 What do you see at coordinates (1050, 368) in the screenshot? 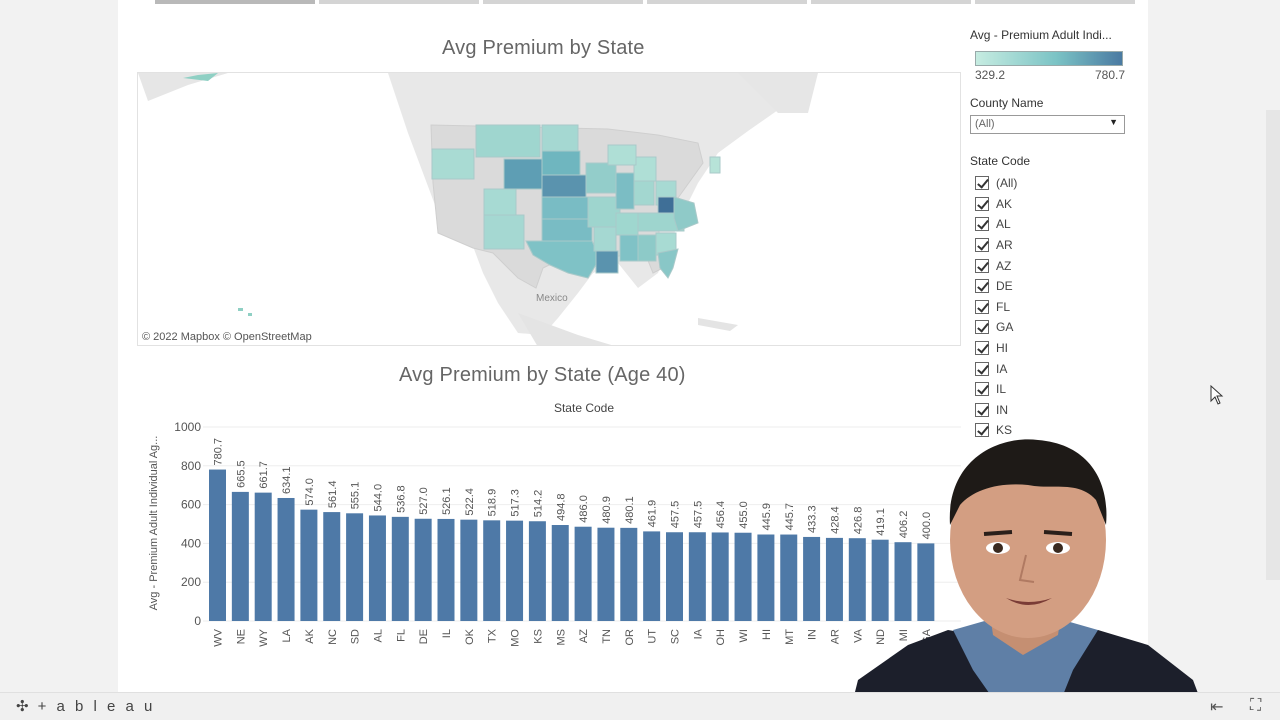
I see `state-filter-option: IA` at bounding box center [1050, 368].